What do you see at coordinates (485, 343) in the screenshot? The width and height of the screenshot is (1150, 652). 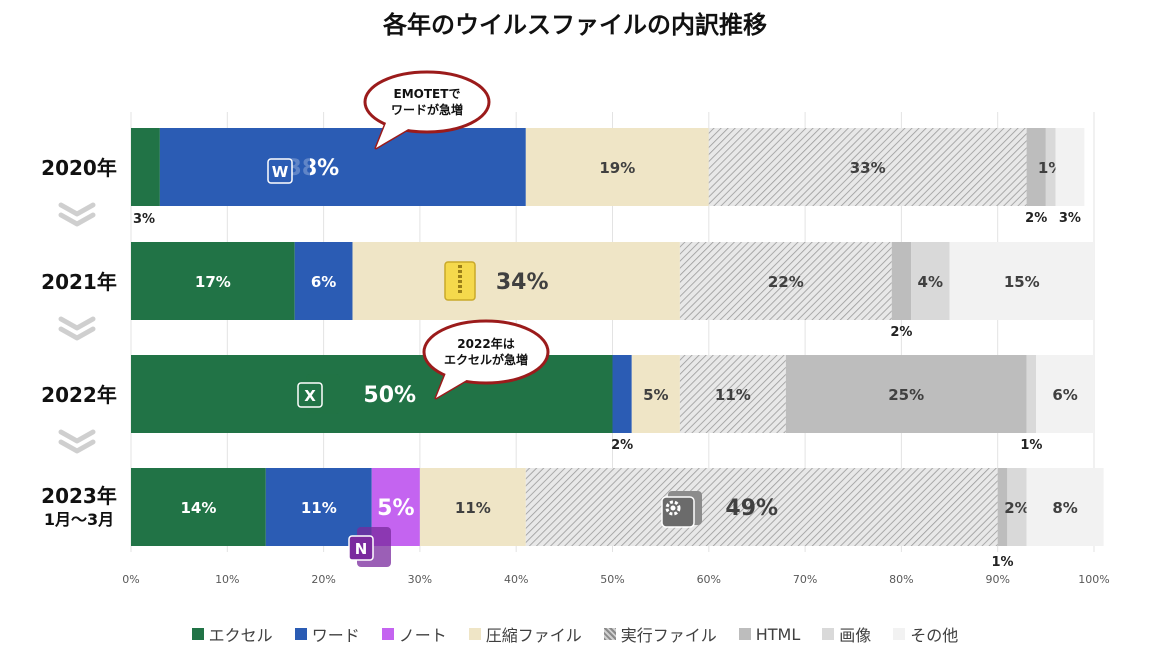 I see `callout-text: 2022年は` at bounding box center [485, 343].